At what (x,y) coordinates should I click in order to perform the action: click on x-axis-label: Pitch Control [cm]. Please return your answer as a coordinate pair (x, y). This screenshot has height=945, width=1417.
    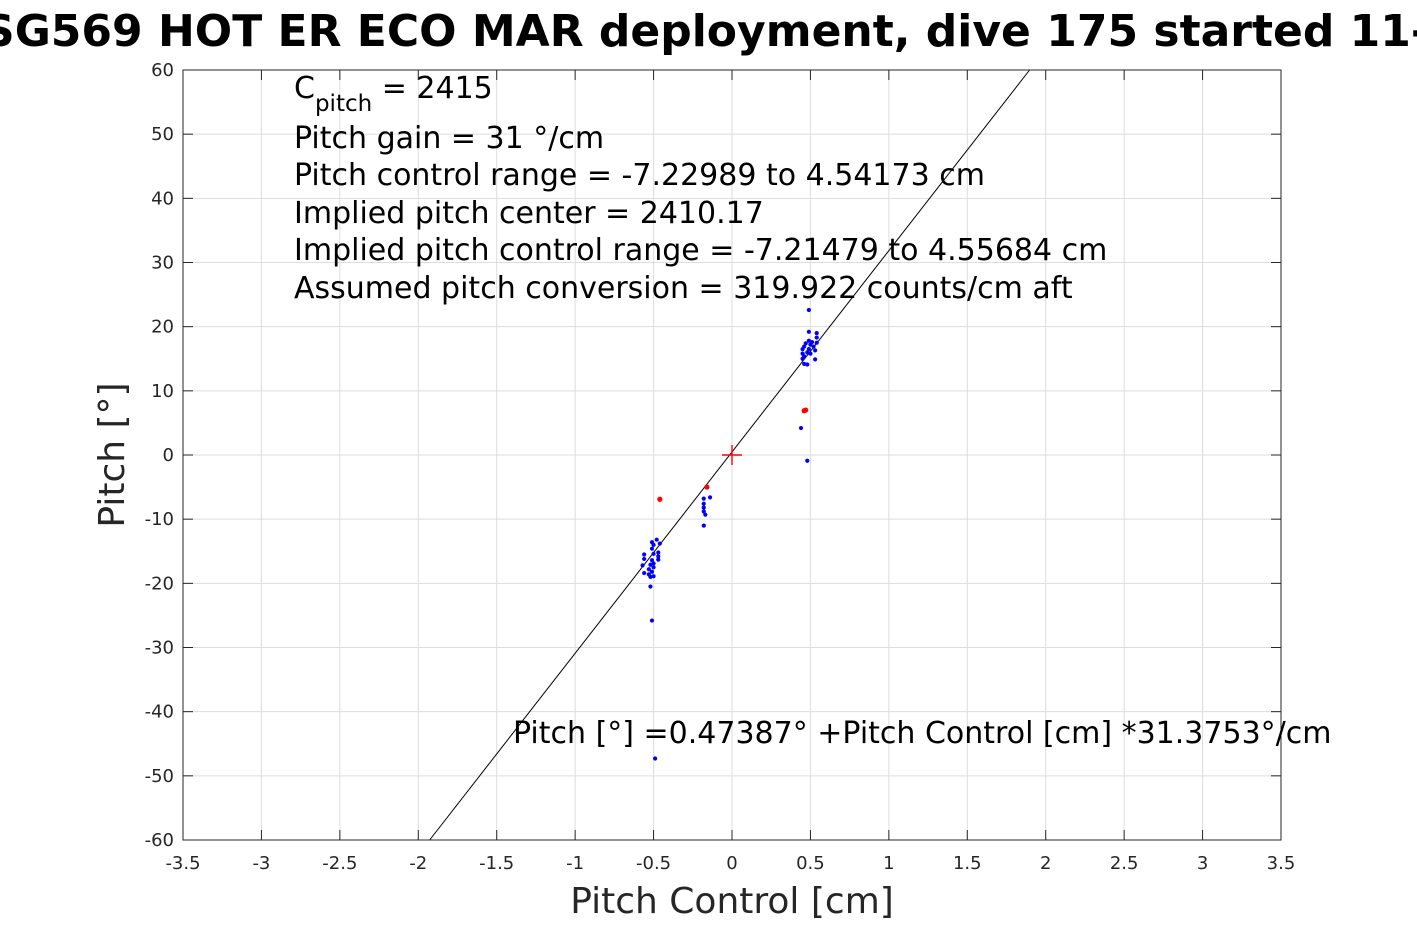
    Looking at the image, I should click on (732, 901).